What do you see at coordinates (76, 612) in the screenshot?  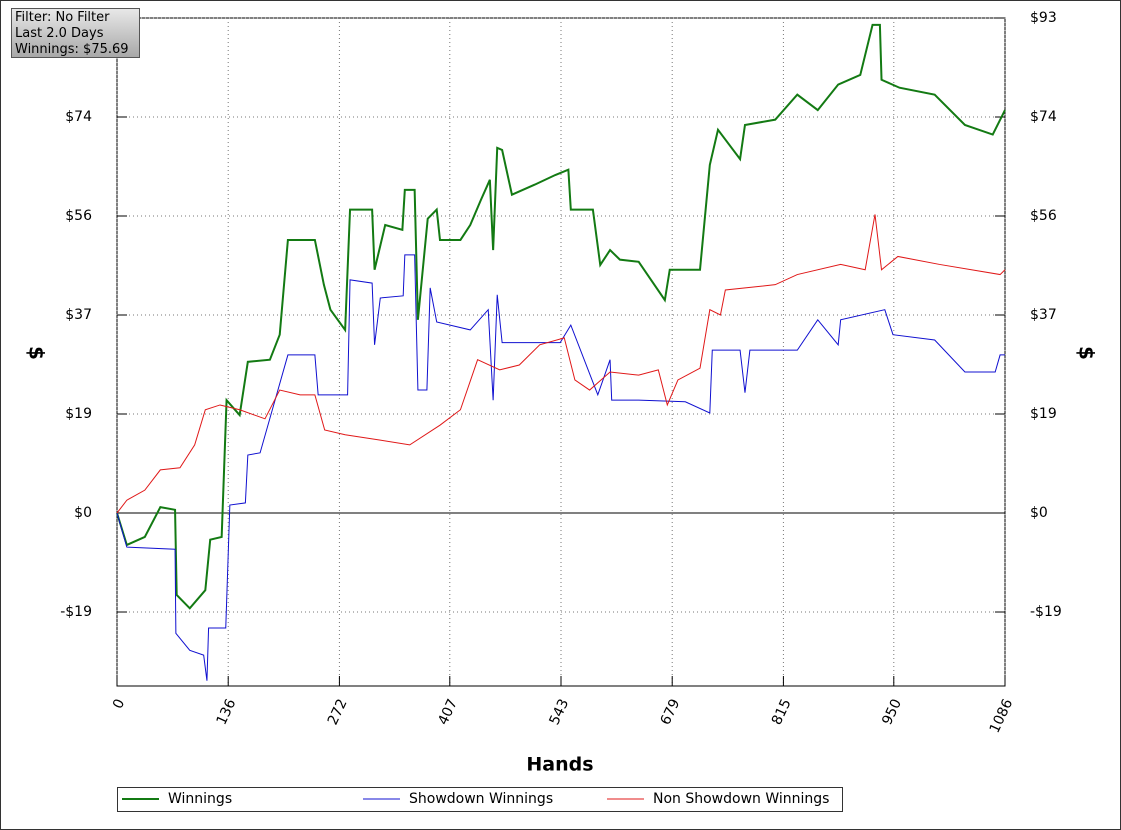 I see `y-tick-label: -$19` at bounding box center [76, 612].